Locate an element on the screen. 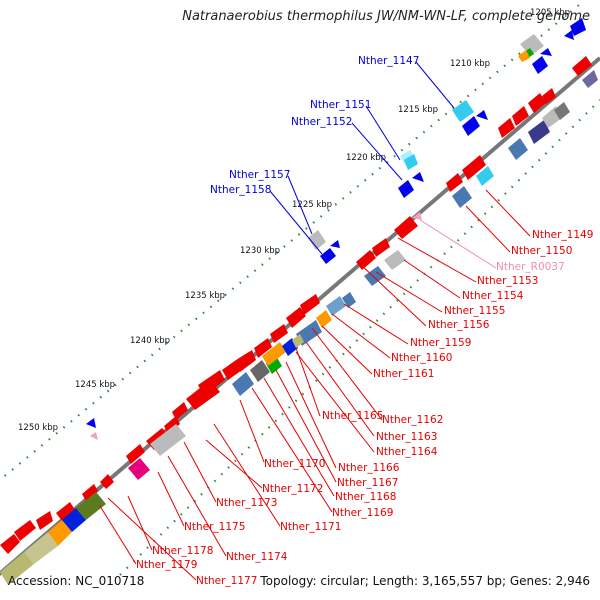 This screenshot has width=600, height=600. kbp-tick-label: 1205 kbp is located at coordinates (550, 13).